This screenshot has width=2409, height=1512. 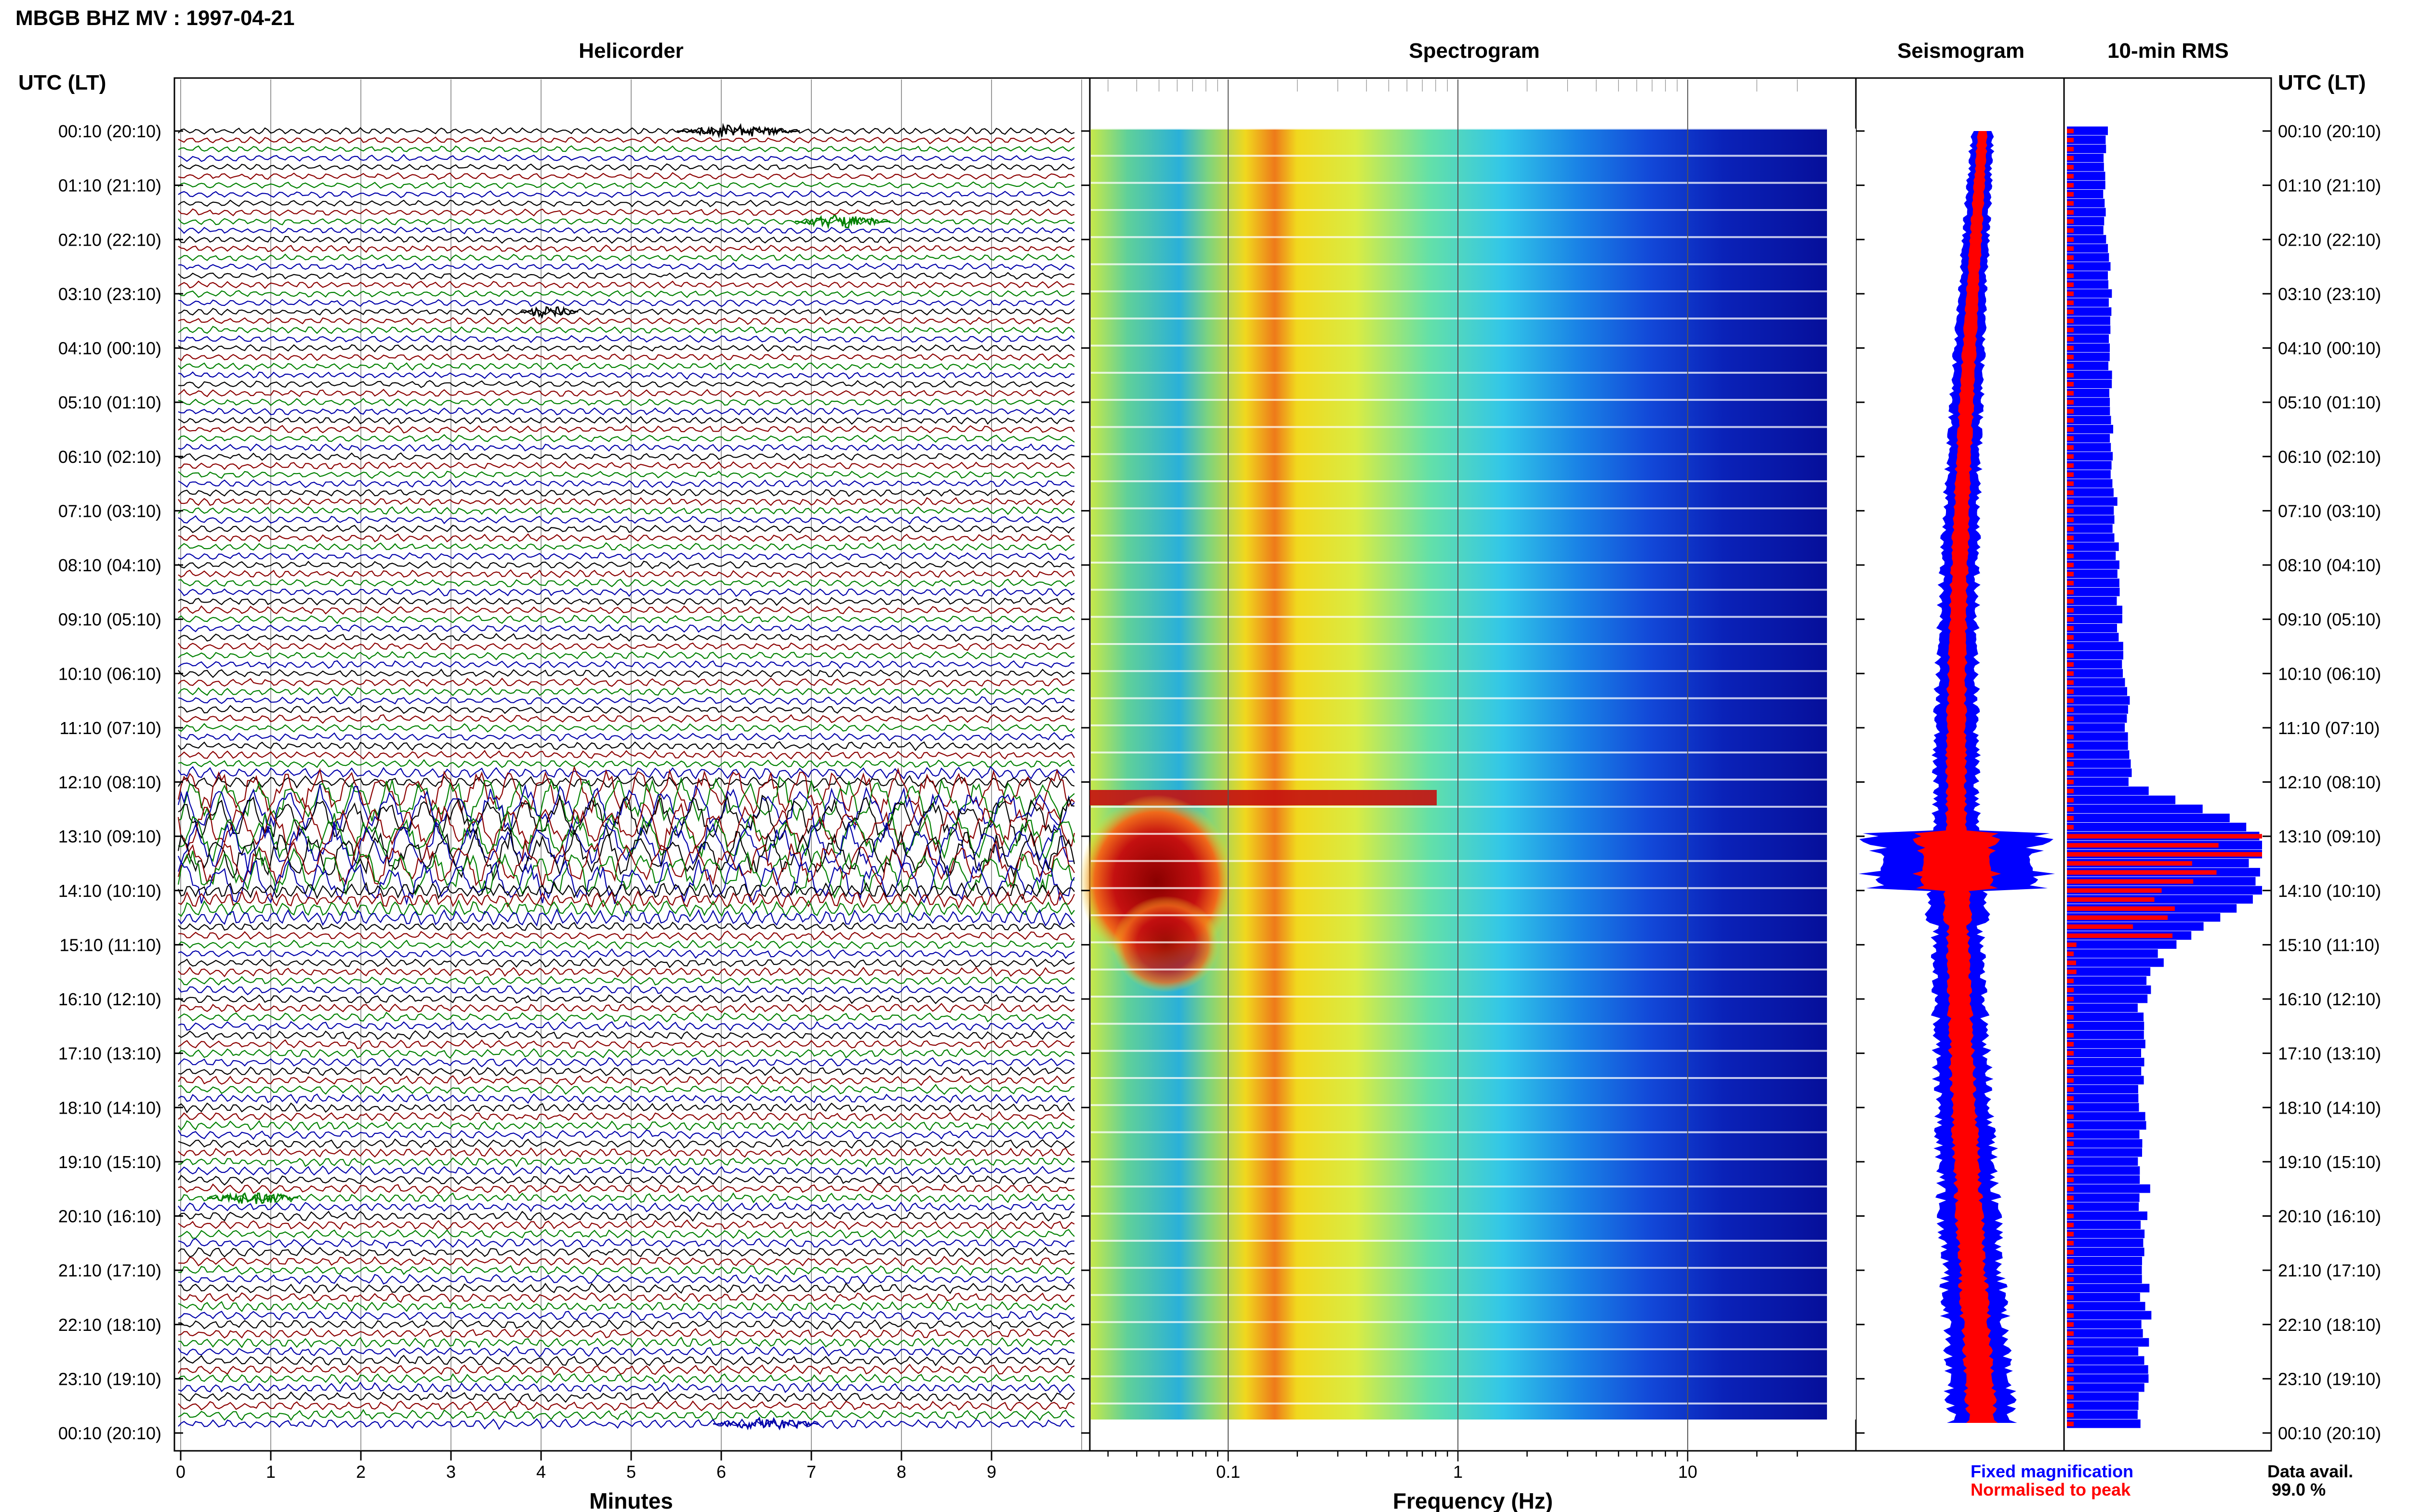 I want to click on left-time-tick-label: 06:10 (02:10), so click(x=109, y=457).